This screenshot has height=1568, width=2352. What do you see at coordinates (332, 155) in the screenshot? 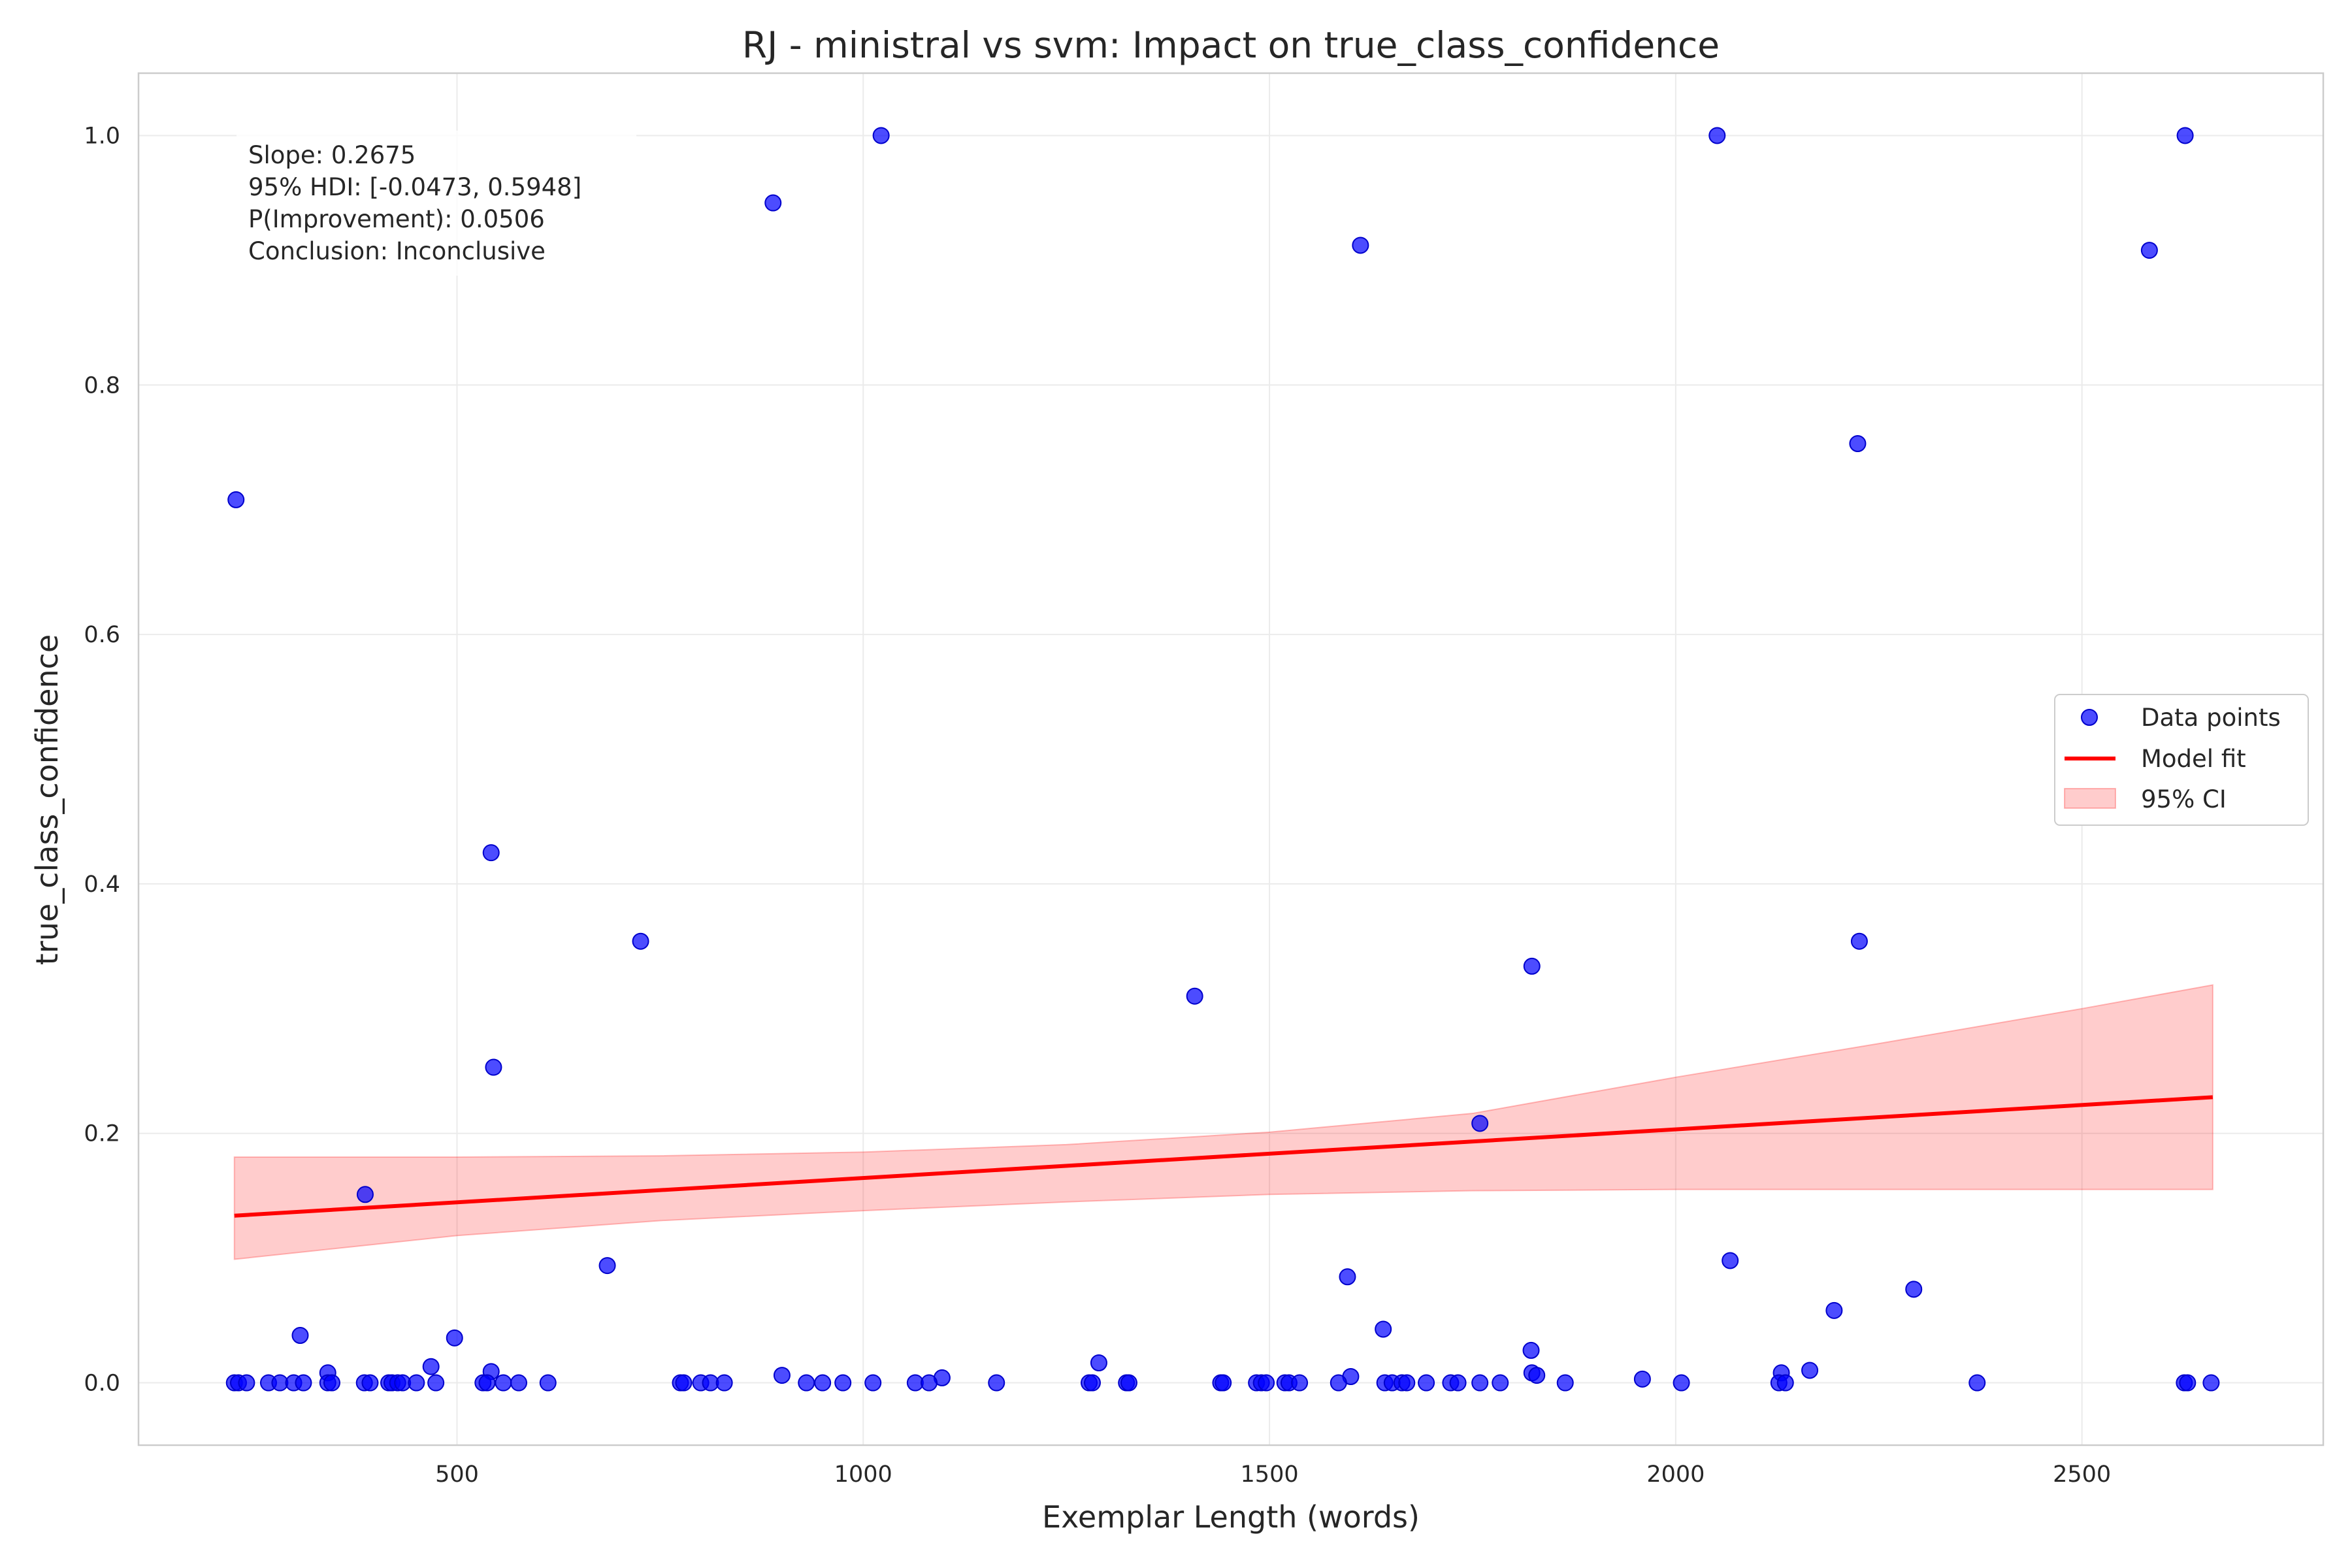
I see `annotation-slope: Slope: 0.2675` at bounding box center [332, 155].